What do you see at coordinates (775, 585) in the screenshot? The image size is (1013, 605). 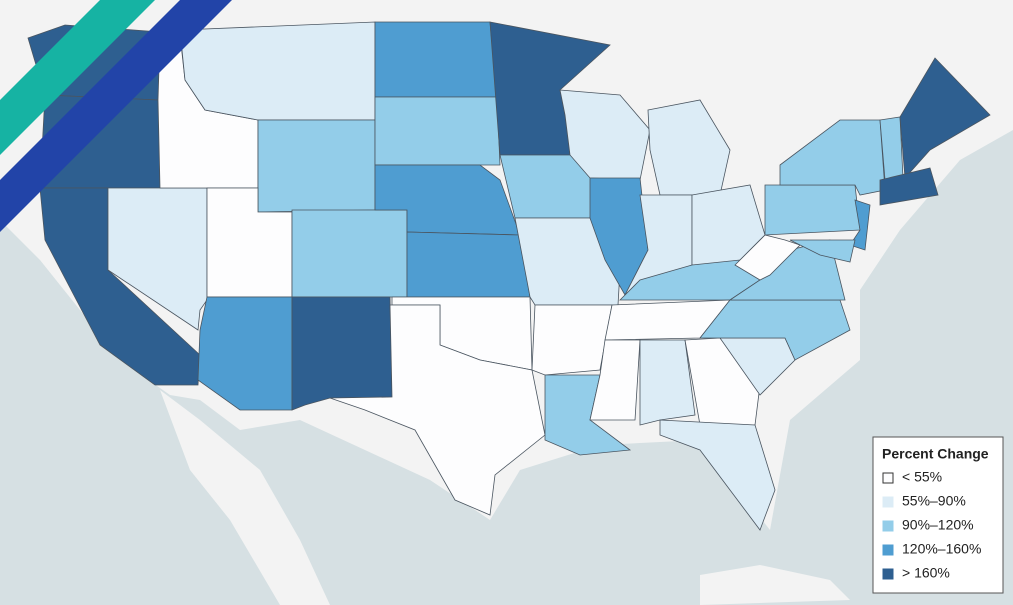 I see `cuba` at bounding box center [775, 585].